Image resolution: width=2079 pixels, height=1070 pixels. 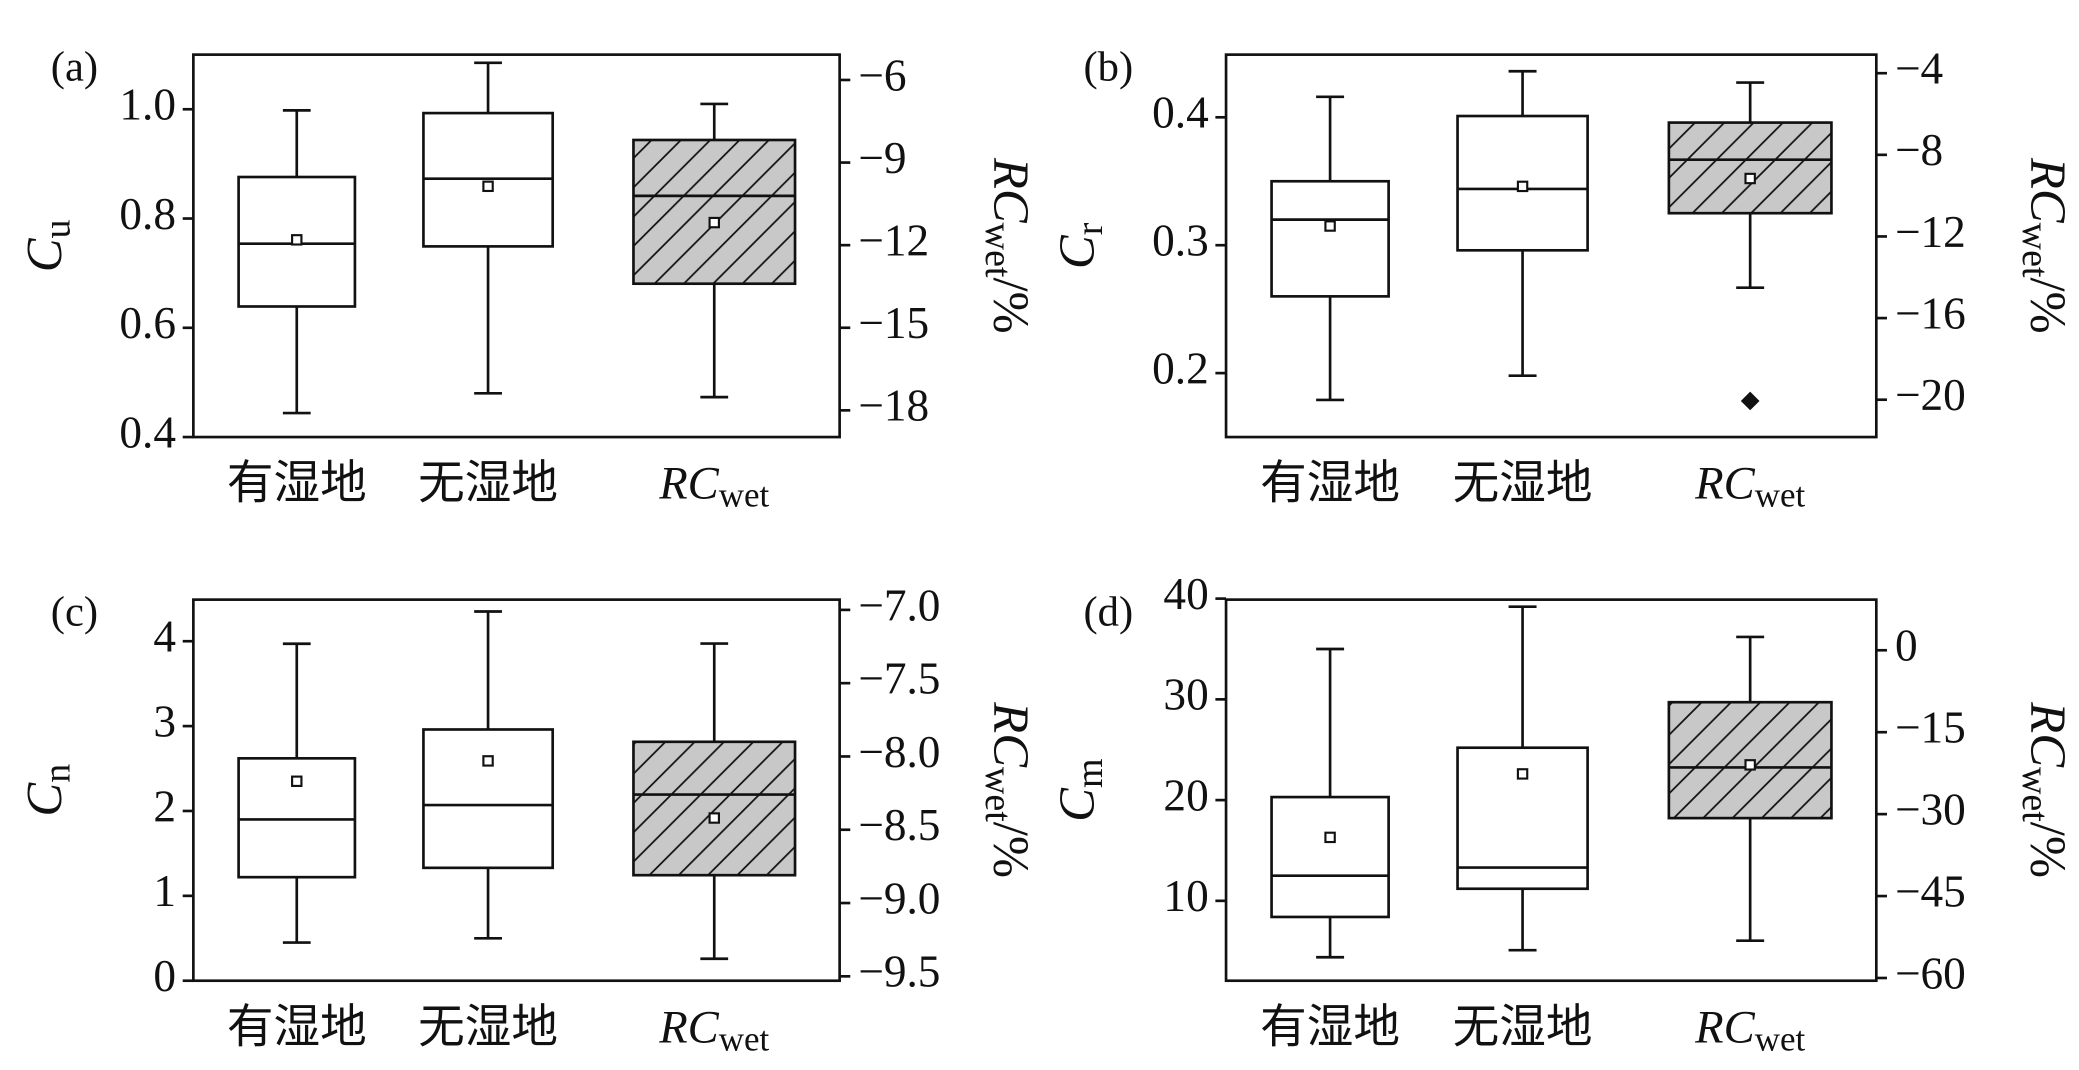 What do you see at coordinates (1180, 241) in the screenshot?
I see `y-tick-label: 0.3` at bounding box center [1180, 241].